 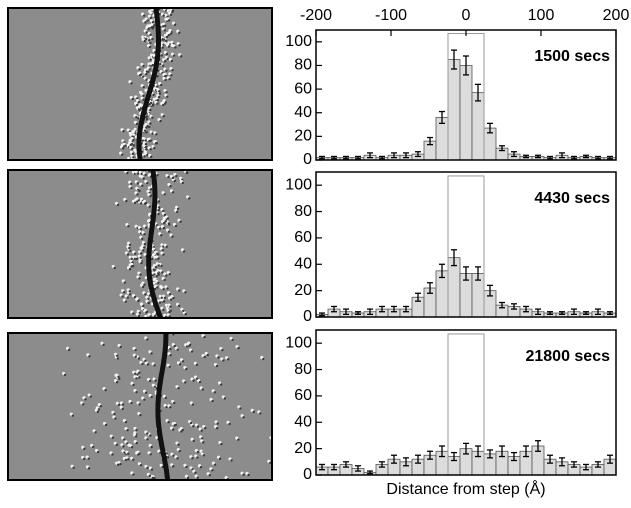 I want to click on y-tick-label: 0, so click(x=307, y=474).